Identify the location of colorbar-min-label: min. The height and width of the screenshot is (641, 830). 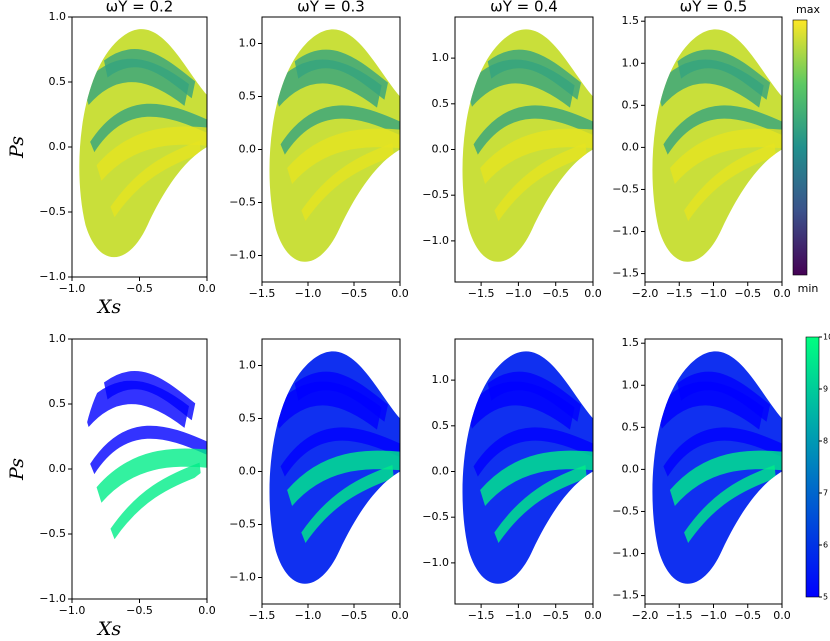
(808, 288).